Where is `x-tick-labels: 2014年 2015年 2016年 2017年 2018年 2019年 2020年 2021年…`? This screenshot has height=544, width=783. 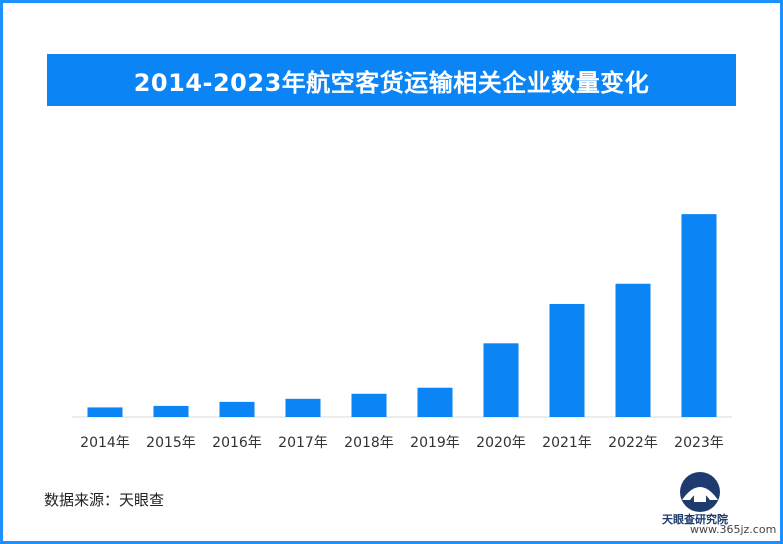 x-tick-labels: 2014年 2015年 2016年 2017年 2018年 2019年 2020年 2021年… is located at coordinates (402, 443).